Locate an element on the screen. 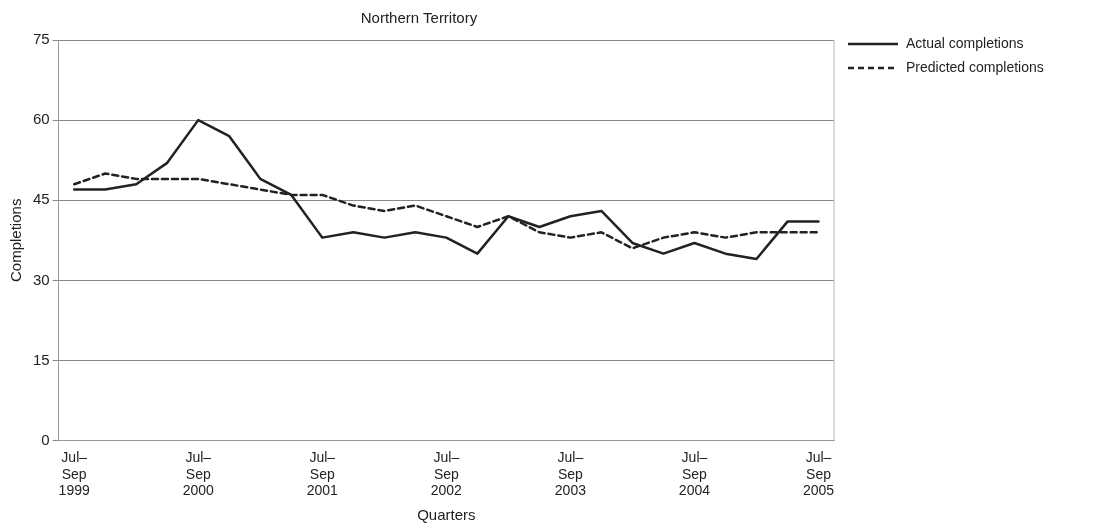 The width and height of the screenshot is (1104, 531). x-tick-label: Jul– Sep 2005 is located at coordinates (818, 473).